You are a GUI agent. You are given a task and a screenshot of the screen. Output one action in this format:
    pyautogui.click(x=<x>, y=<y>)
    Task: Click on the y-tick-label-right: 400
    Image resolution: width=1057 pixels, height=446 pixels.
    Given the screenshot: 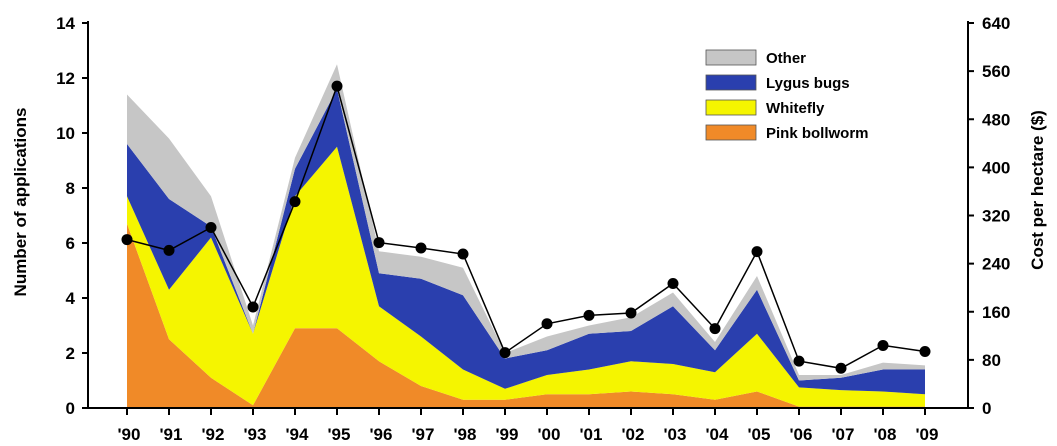 What is the action you would take?
    pyautogui.click(x=996, y=167)
    